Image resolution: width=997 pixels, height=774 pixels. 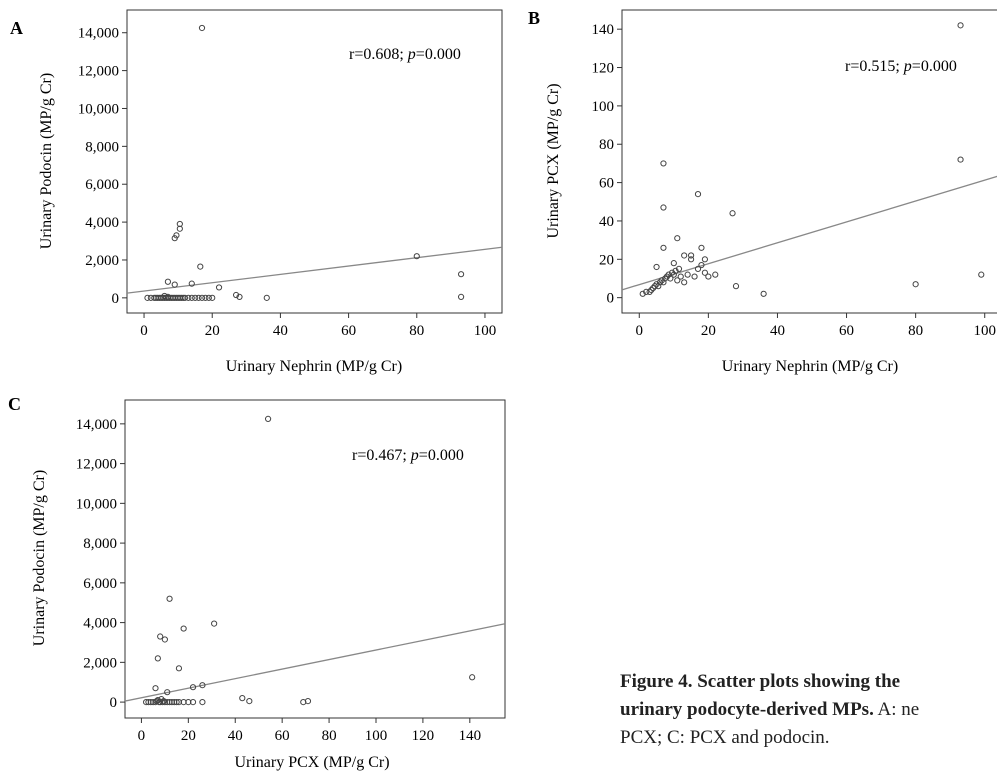 What do you see at coordinates (39, 558) in the screenshot?
I see `y-axis-label-c: Urinary Podocin (MP/g Cr)` at bounding box center [39, 558].